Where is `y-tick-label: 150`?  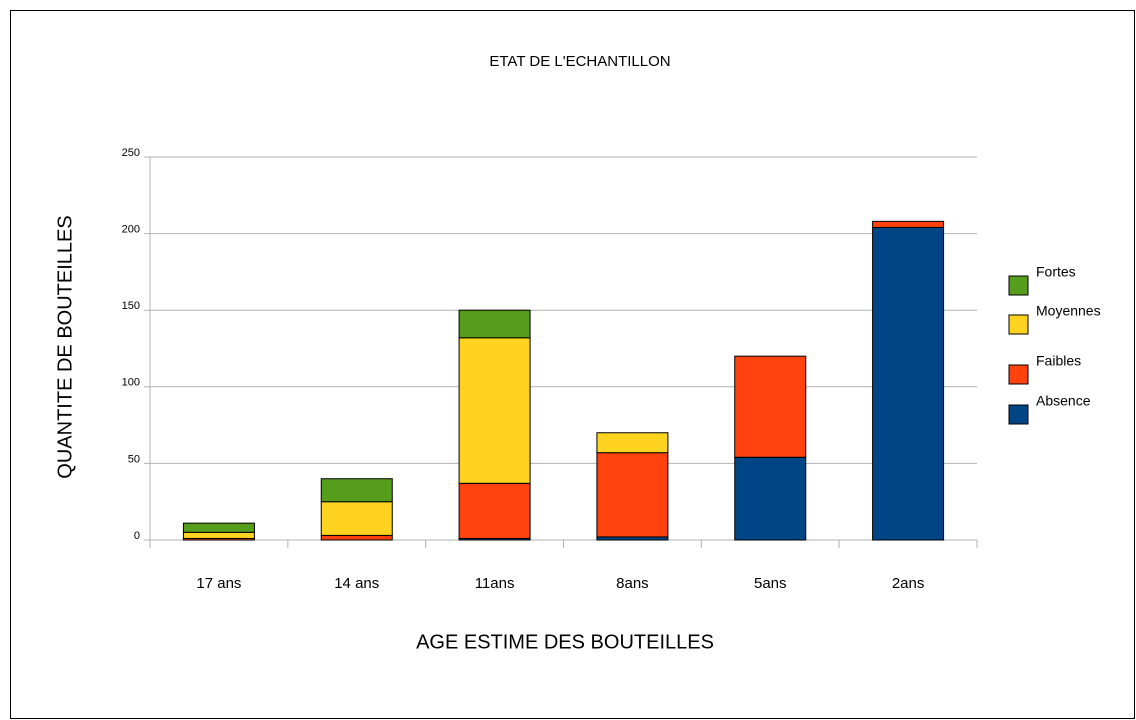 y-tick-label: 150 is located at coordinates (131, 306).